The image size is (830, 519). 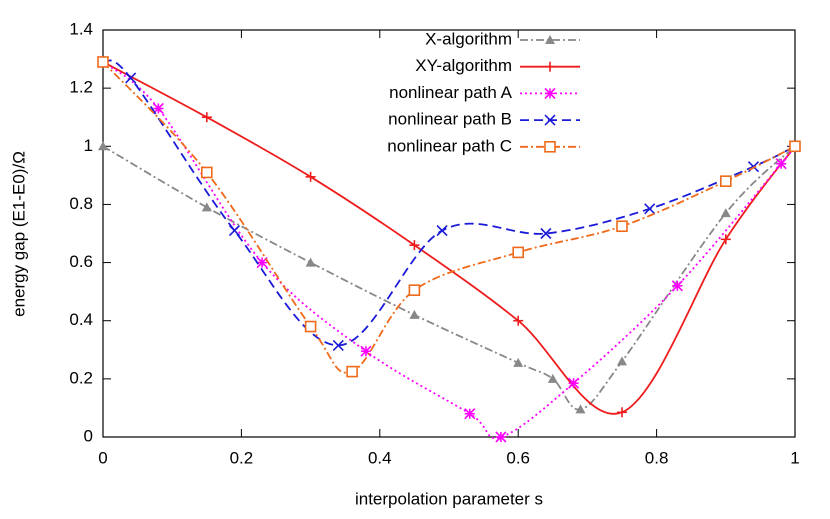 What do you see at coordinates (794, 457) in the screenshot?
I see `x-tick-label: 1` at bounding box center [794, 457].